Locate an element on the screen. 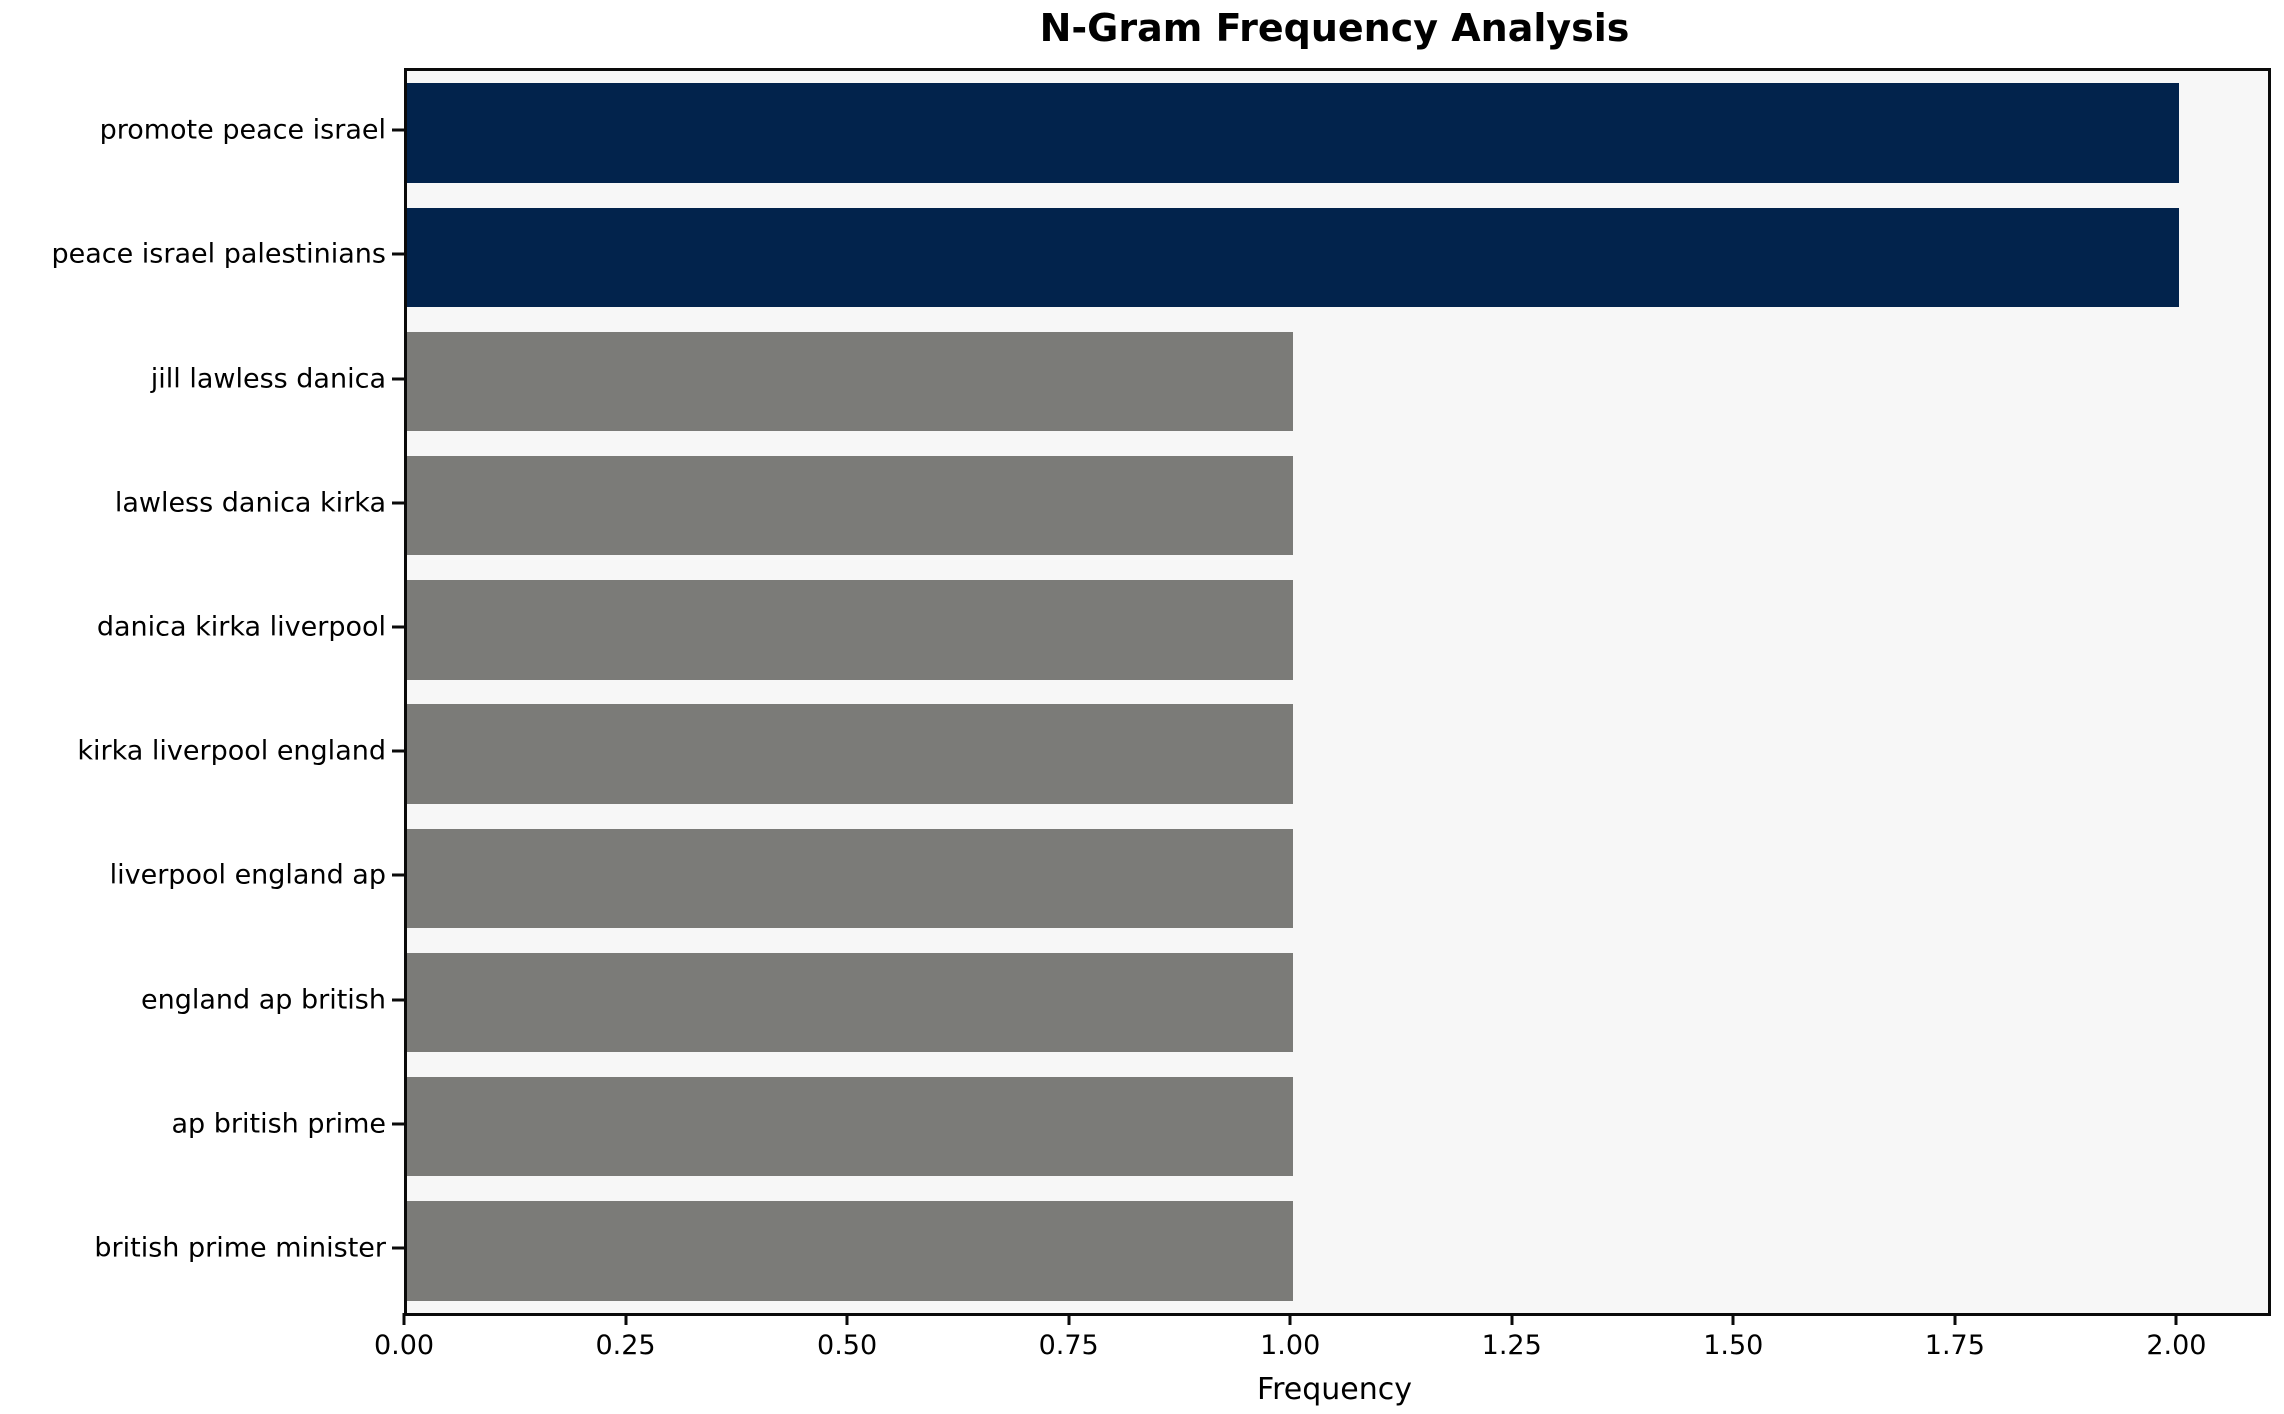 The image size is (2284, 1414). x-tick-label: 2.00 is located at coordinates (2176, 1345).